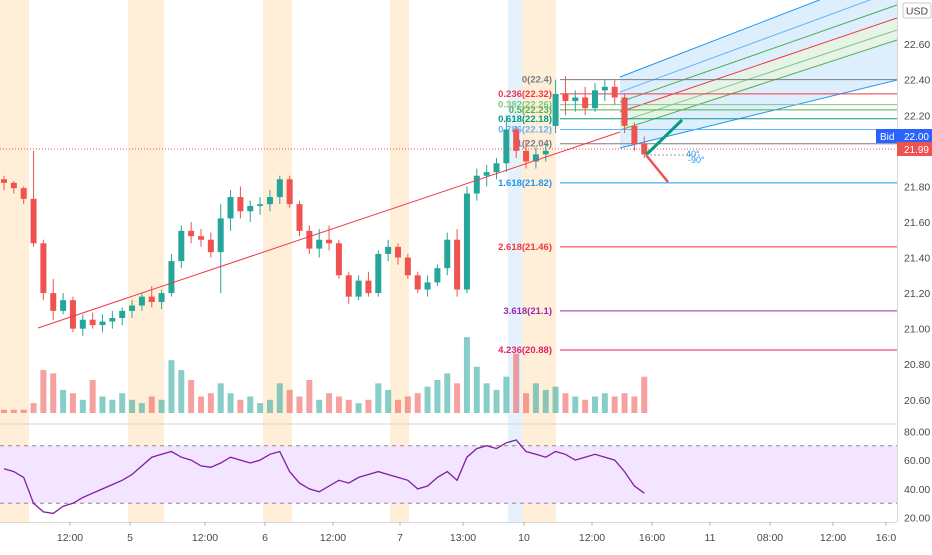 The height and width of the screenshot is (555, 932). What do you see at coordinates (265, 538) in the screenshot?
I see `time-tick-label: 6` at bounding box center [265, 538].